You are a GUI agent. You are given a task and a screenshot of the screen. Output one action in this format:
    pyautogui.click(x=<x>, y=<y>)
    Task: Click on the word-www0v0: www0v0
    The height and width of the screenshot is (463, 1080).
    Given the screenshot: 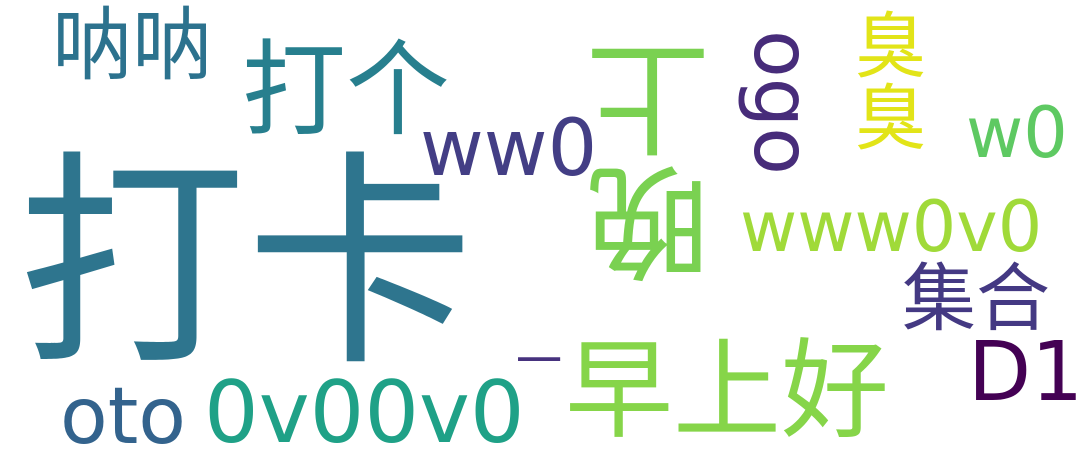 What is the action you would take?
    pyautogui.click(x=891, y=227)
    